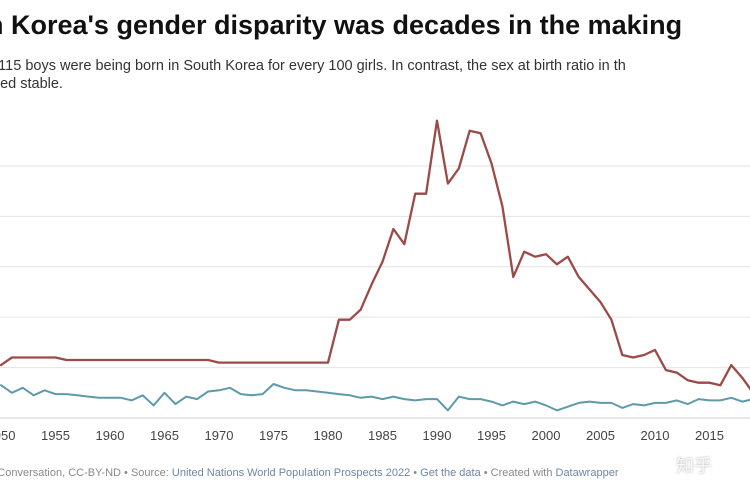  Describe the element at coordinates (375, 397) in the screenshot. I see `series-line-comparison` at that location.